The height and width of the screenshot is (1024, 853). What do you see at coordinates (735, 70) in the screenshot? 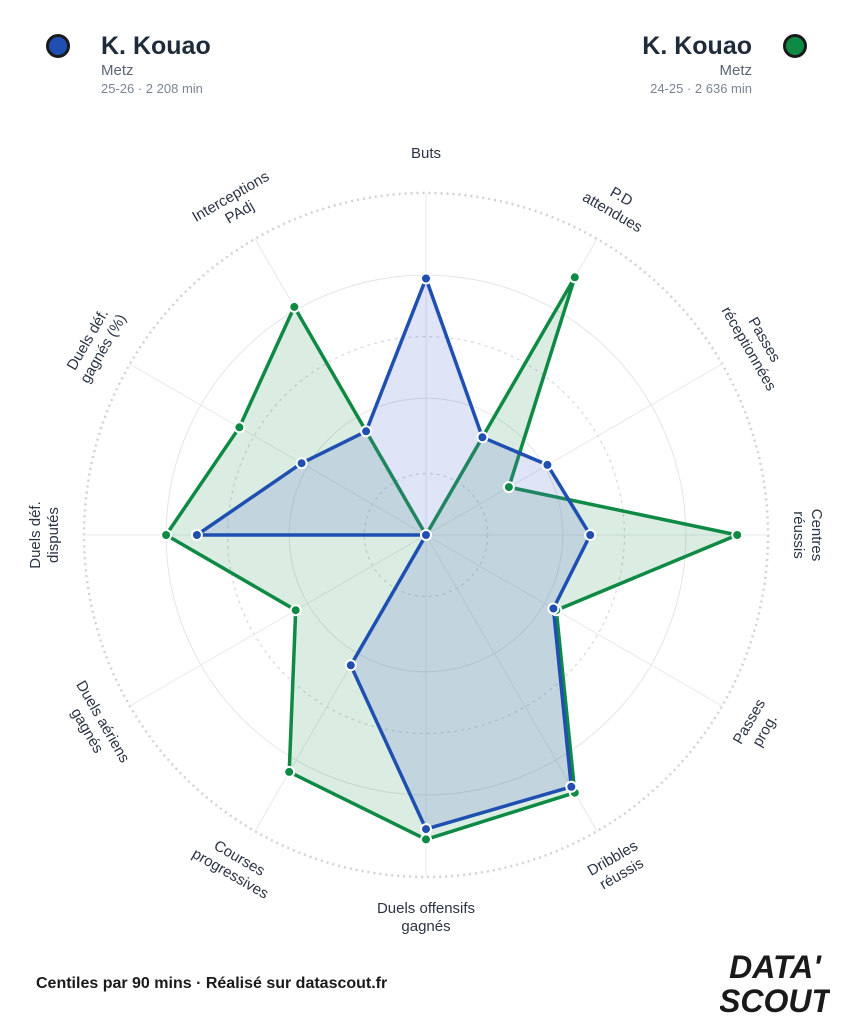
I see `player-right-club: Metz` at bounding box center [735, 70].